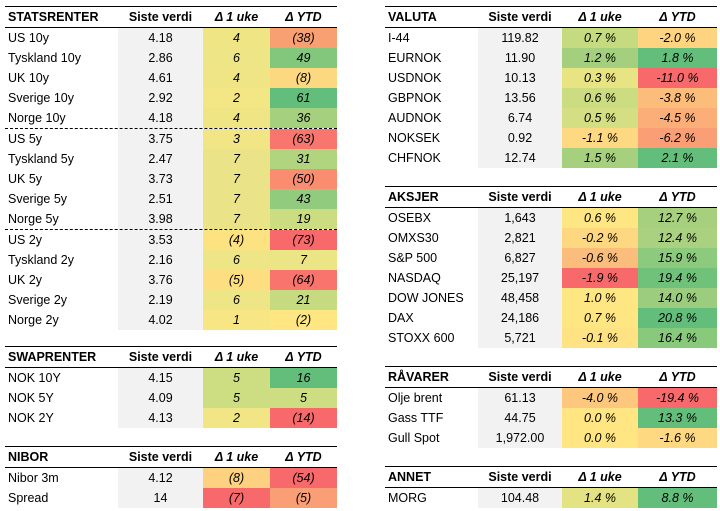 This screenshot has height=511, width=720. Describe the element at coordinates (415, 118) in the screenshot. I see `row-label: AUDNOK` at that location.